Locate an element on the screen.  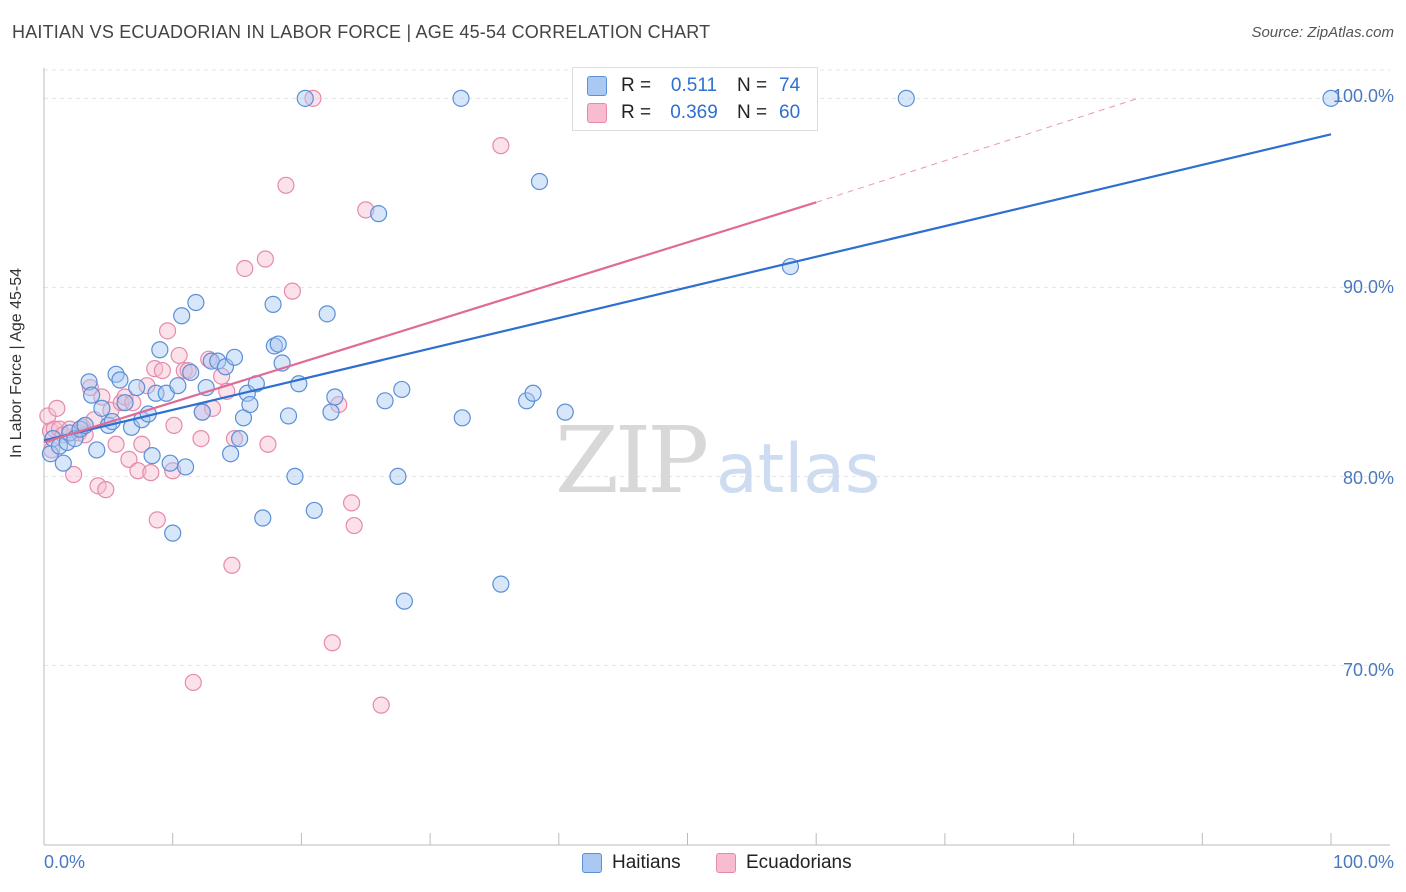
watermark: ZIP atlas is located at coordinates (717, 460).